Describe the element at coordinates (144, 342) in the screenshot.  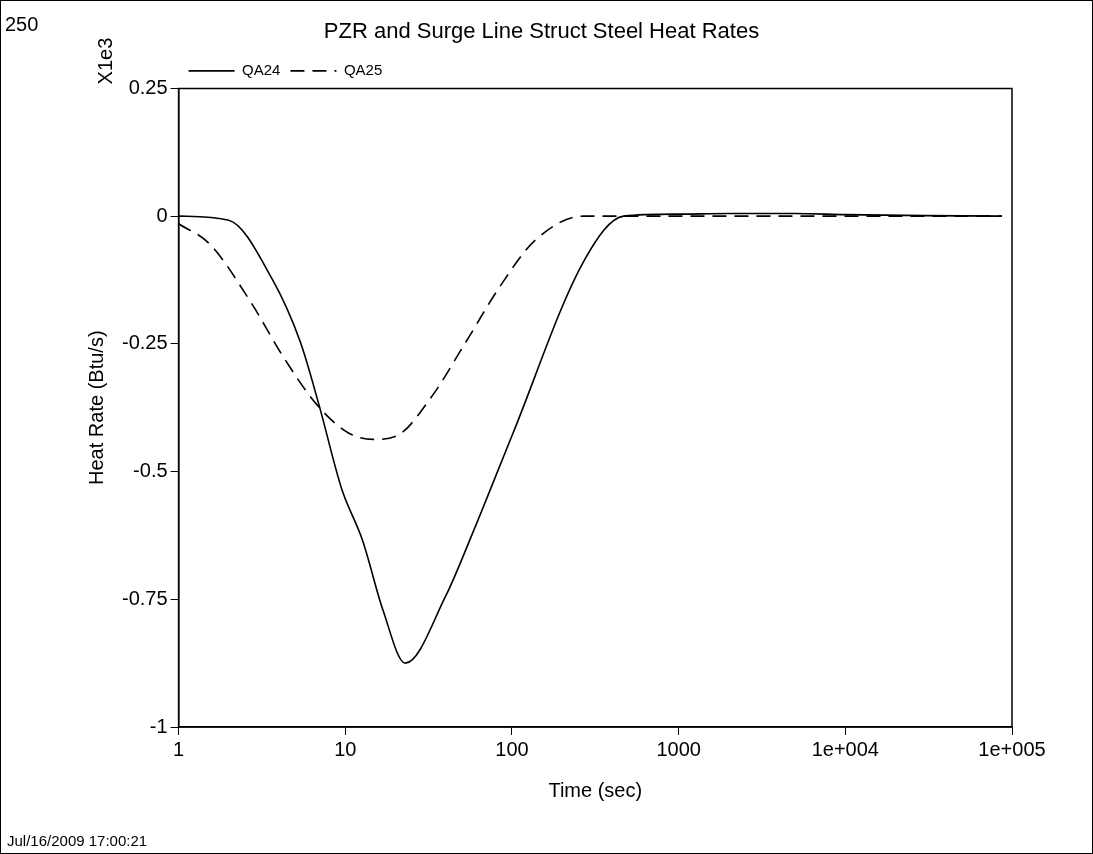
I see `y-tick-label: -0.25` at that location.